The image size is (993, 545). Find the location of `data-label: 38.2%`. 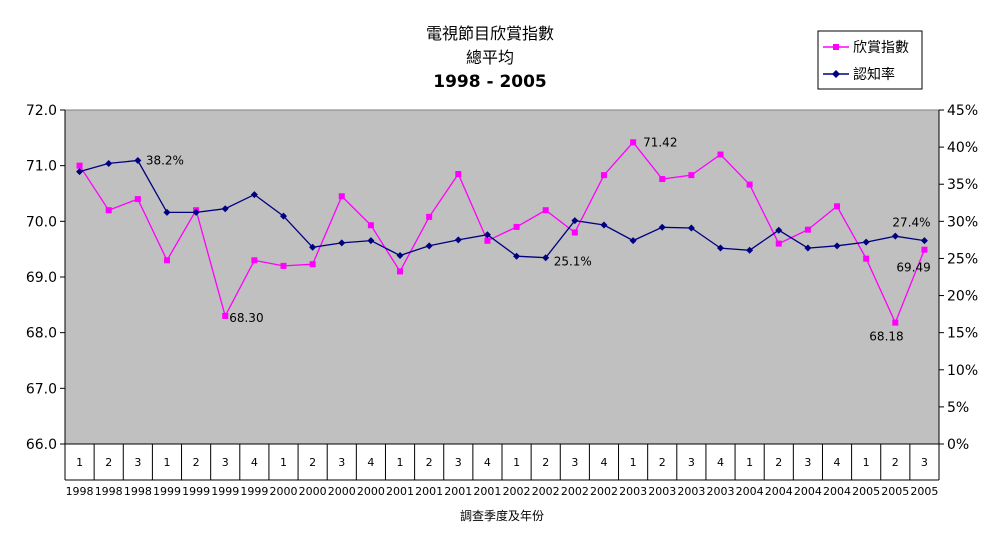

data-label: 38.2% is located at coordinates (165, 160).